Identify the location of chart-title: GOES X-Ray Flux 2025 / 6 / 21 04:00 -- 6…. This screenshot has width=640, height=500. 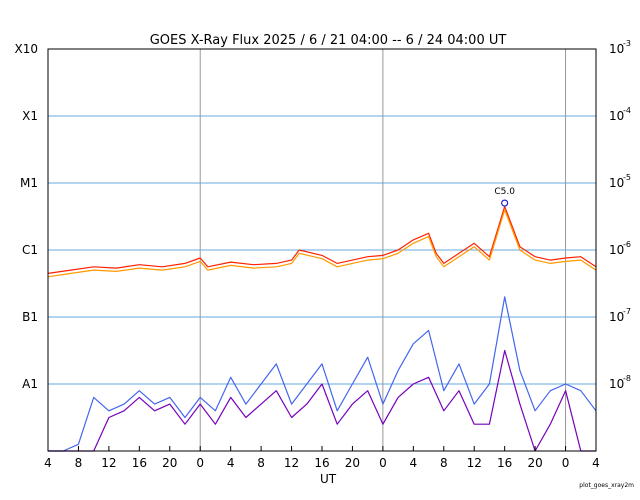
(328, 40).